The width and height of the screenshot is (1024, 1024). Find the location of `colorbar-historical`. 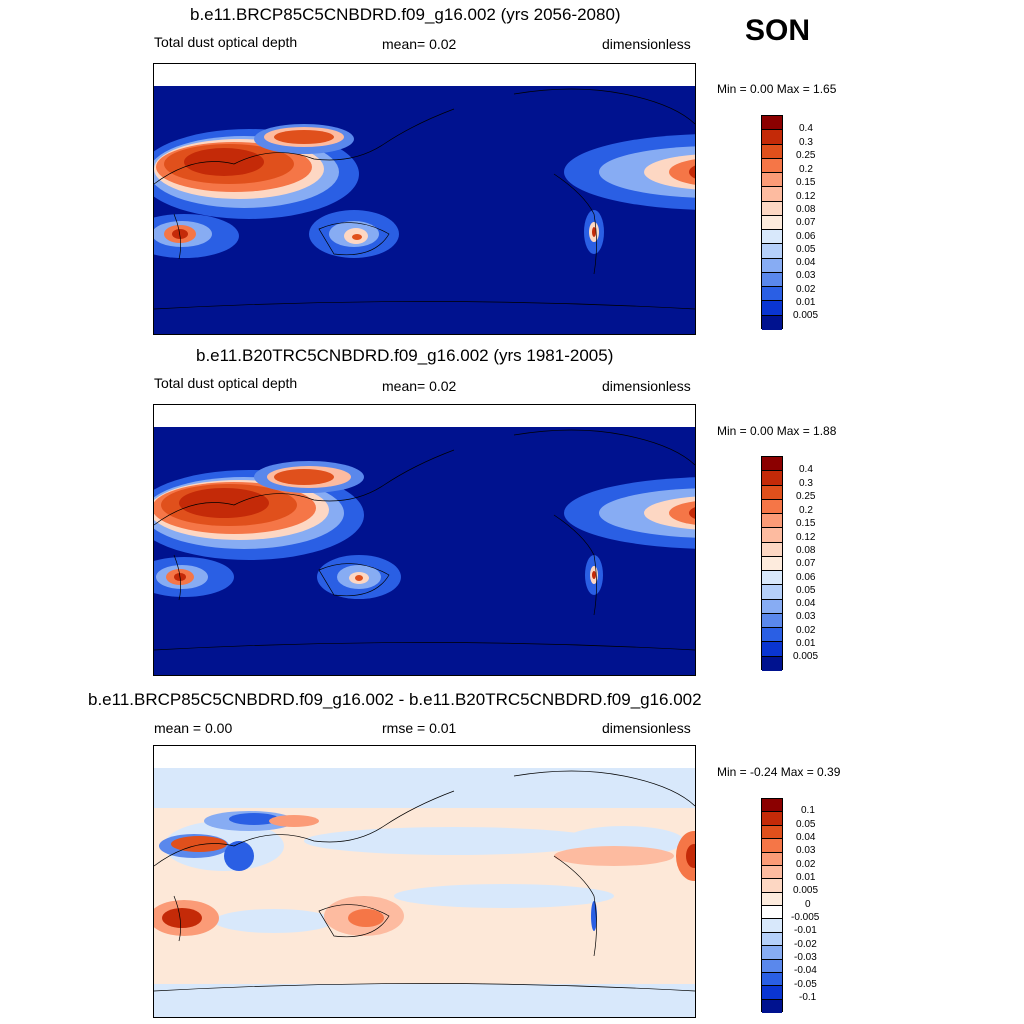

colorbar-historical is located at coordinates (772, 563).